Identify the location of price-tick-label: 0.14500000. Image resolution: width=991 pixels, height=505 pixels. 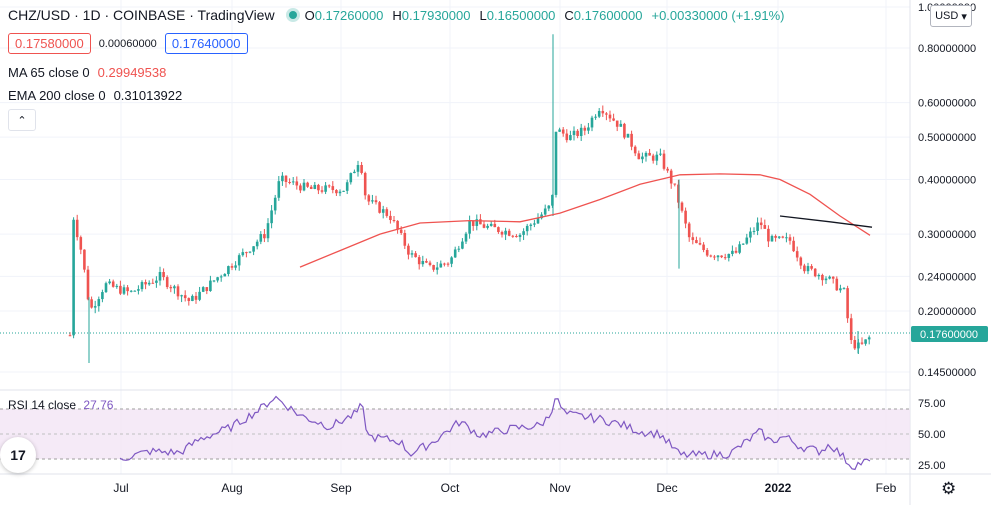
(947, 373).